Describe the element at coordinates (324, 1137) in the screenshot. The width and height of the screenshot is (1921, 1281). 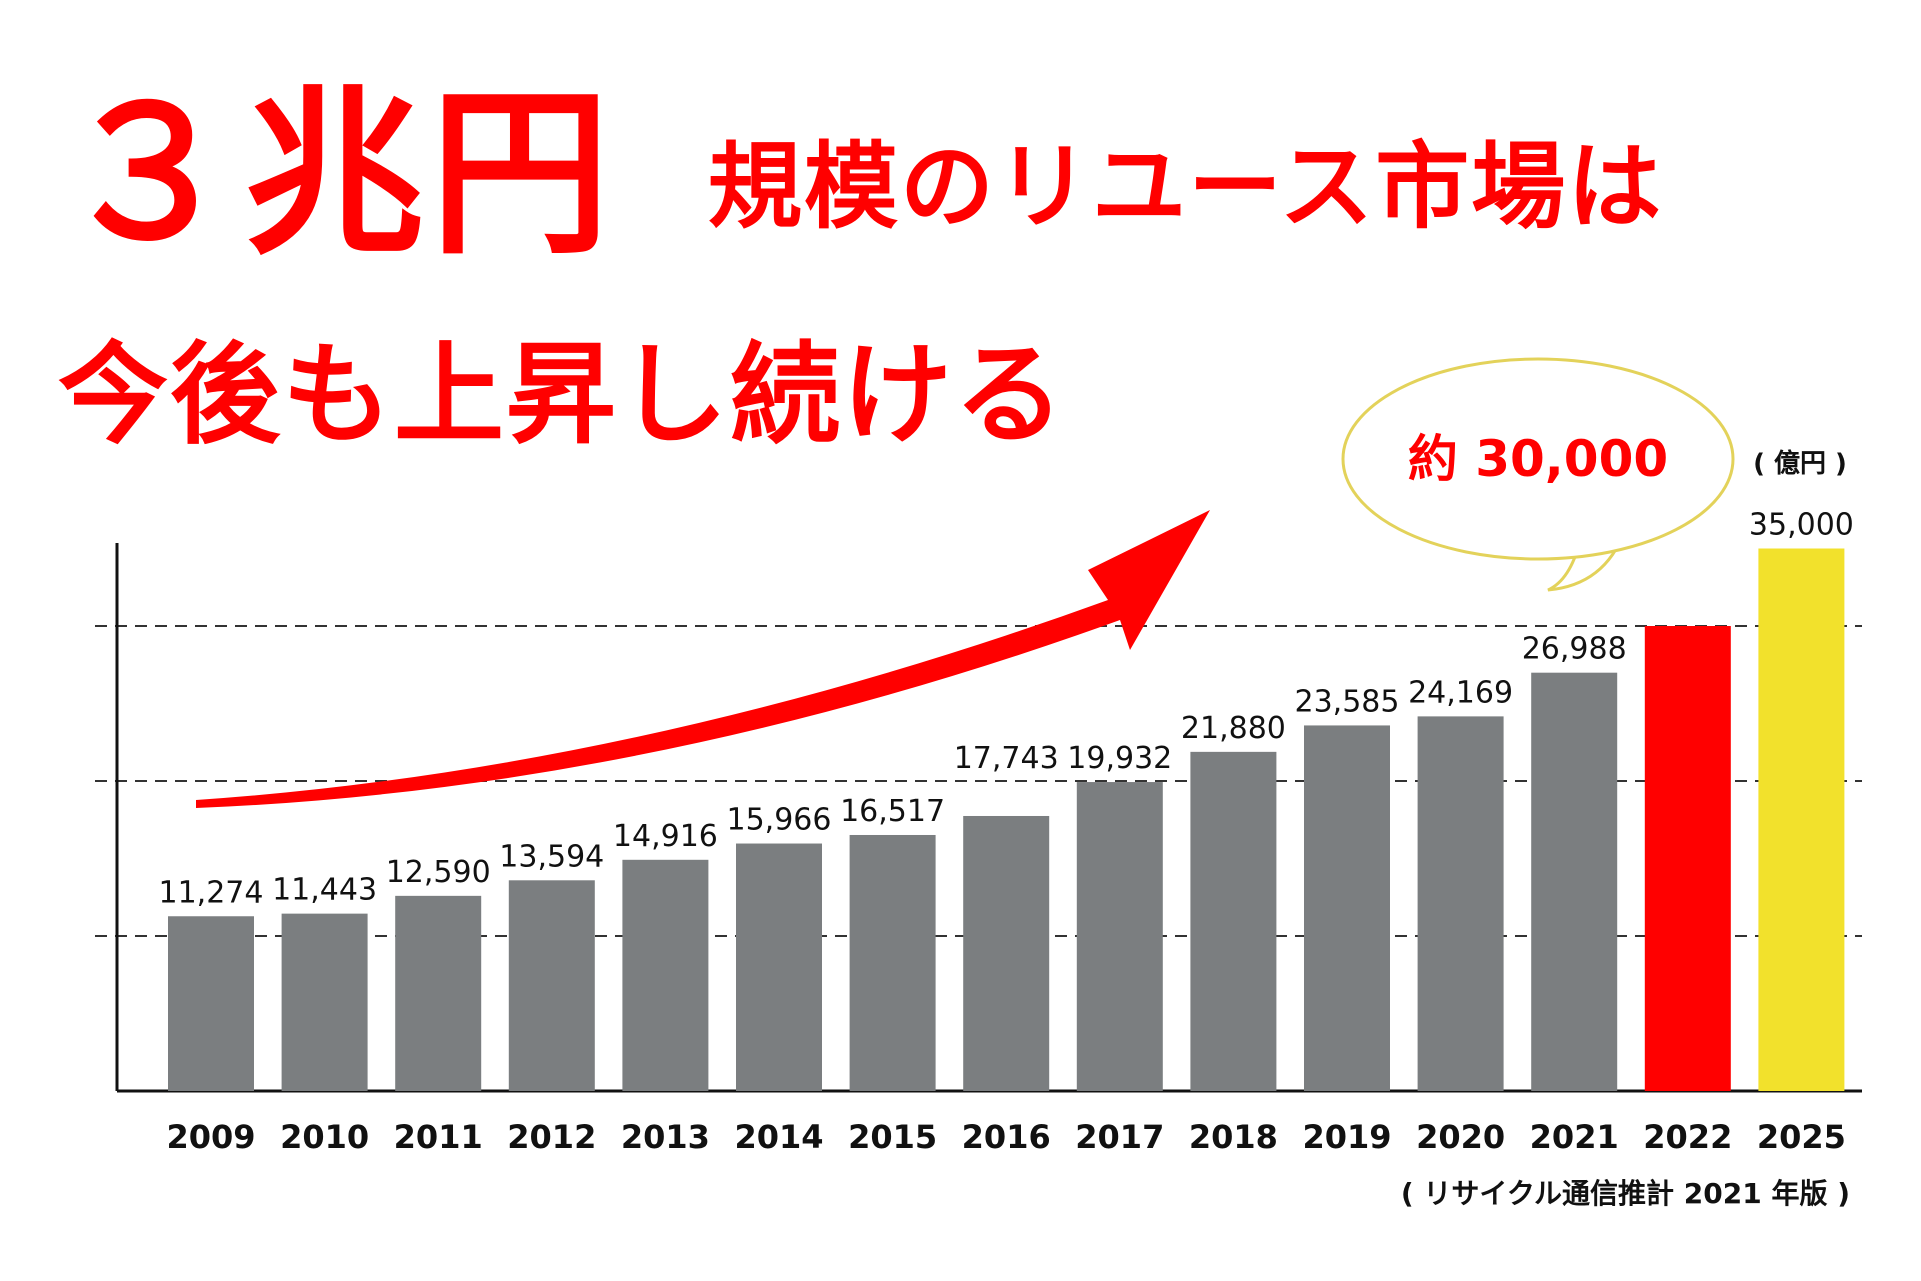
I see `year-label-2010: 2010` at that location.